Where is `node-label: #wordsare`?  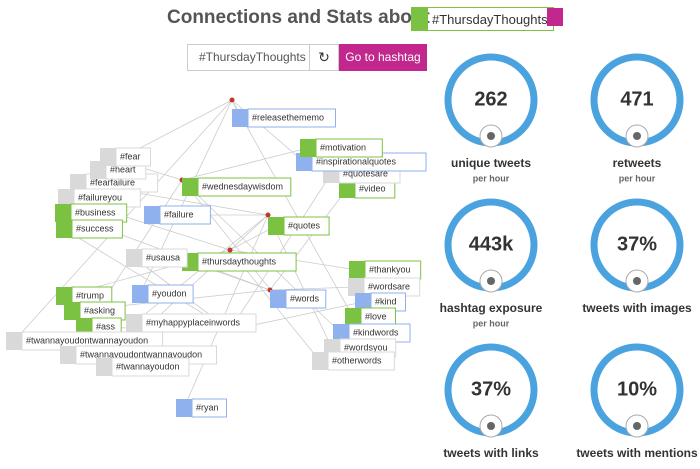
node-label: #wordsare is located at coordinates (389, 286).